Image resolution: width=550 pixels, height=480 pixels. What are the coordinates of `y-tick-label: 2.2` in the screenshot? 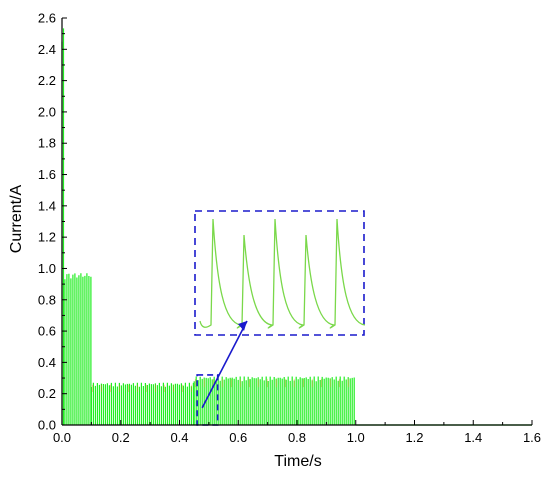 It's located at (47, 80).